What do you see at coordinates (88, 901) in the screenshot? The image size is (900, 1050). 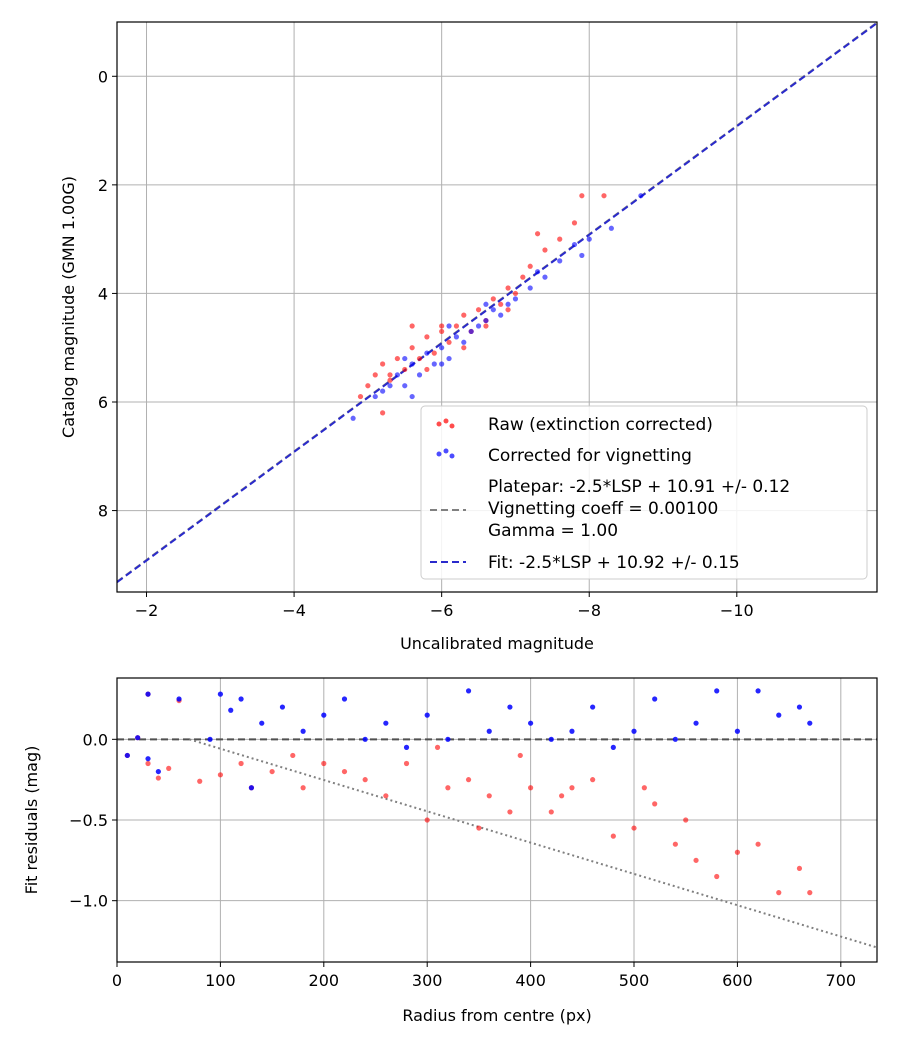 I see `y-tick-label-2: −1.0` at bounding box center [88, 901].